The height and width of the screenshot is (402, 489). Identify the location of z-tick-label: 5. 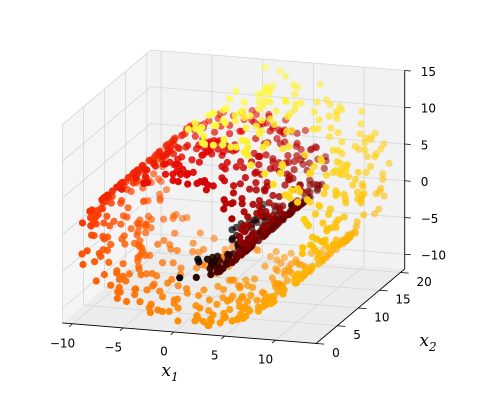
(425, 145).